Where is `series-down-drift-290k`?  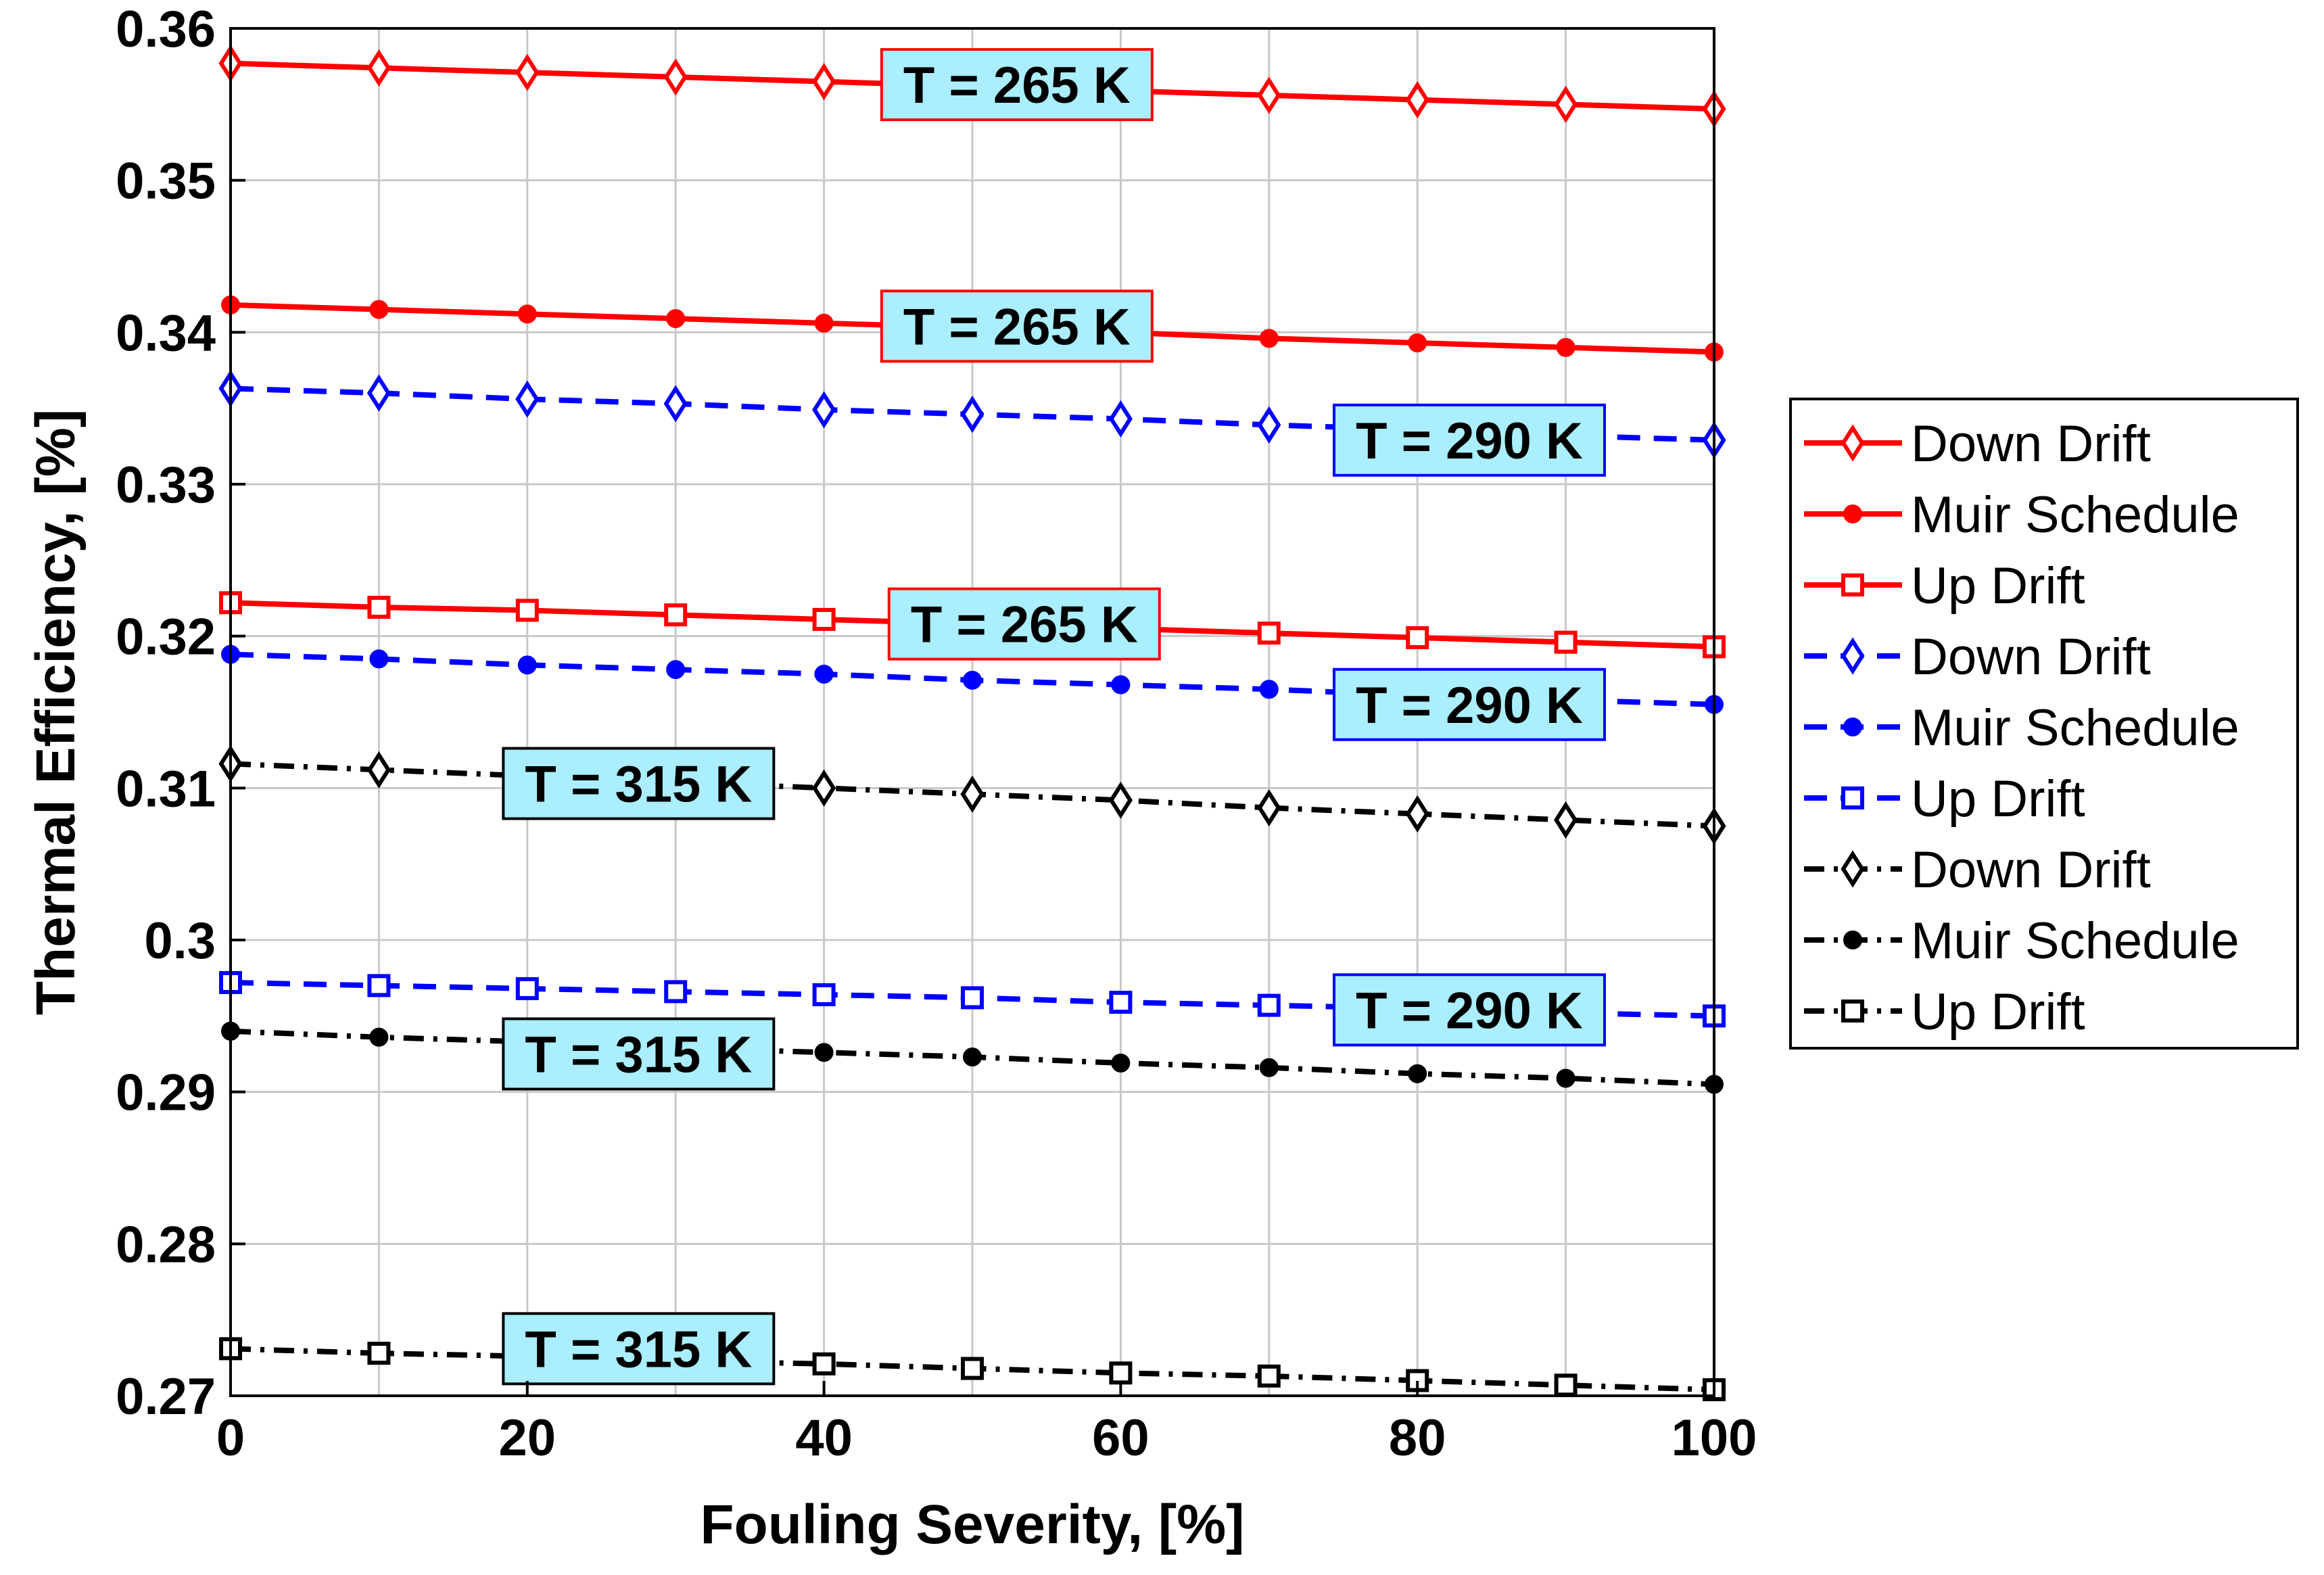 series-down-drift-290k is located at coordinates (972, 414).